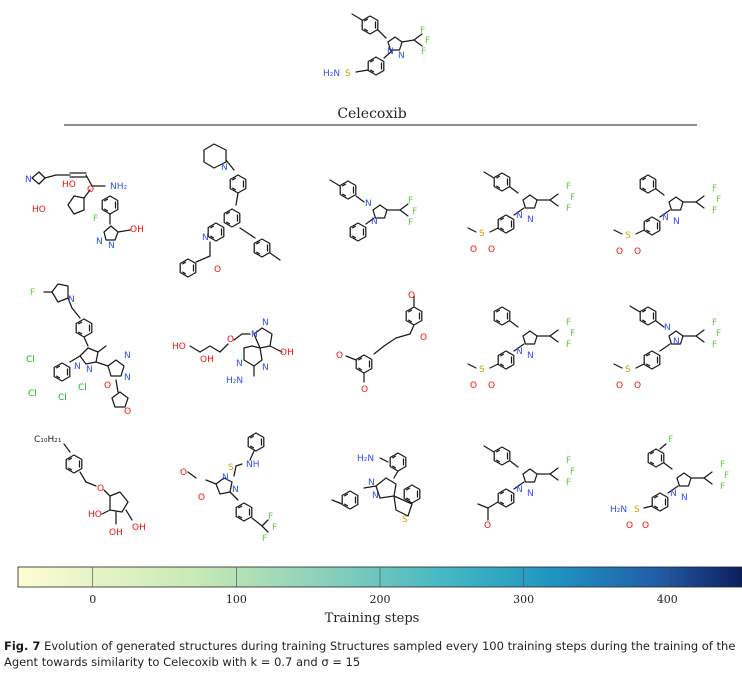 The height and width of the screenshot is (673, 742). Describe the element at coordinates (236, 352) in the screenshot. I see `molecule-r2c2` at that location.